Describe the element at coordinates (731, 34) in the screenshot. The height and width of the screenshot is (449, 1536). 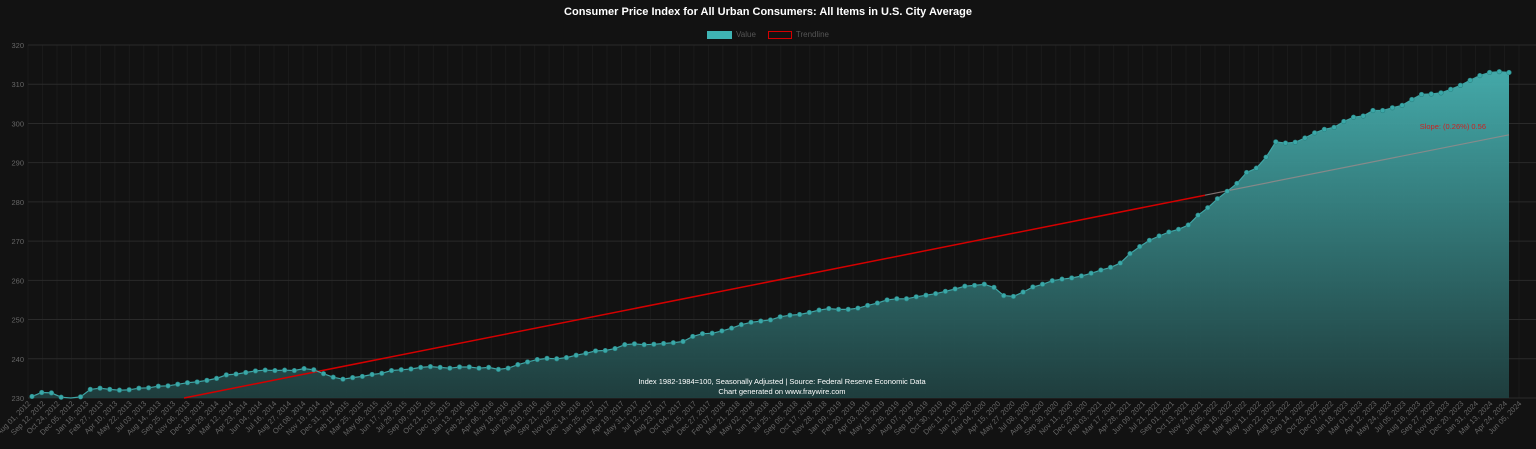
I see `legend-item-value: Value` at that location.